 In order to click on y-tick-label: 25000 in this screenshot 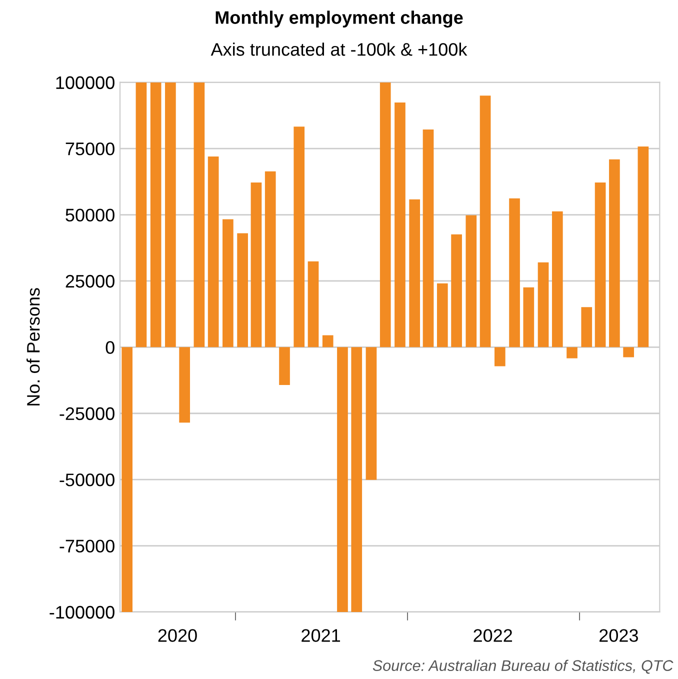, I will do `click(90, 281)`.